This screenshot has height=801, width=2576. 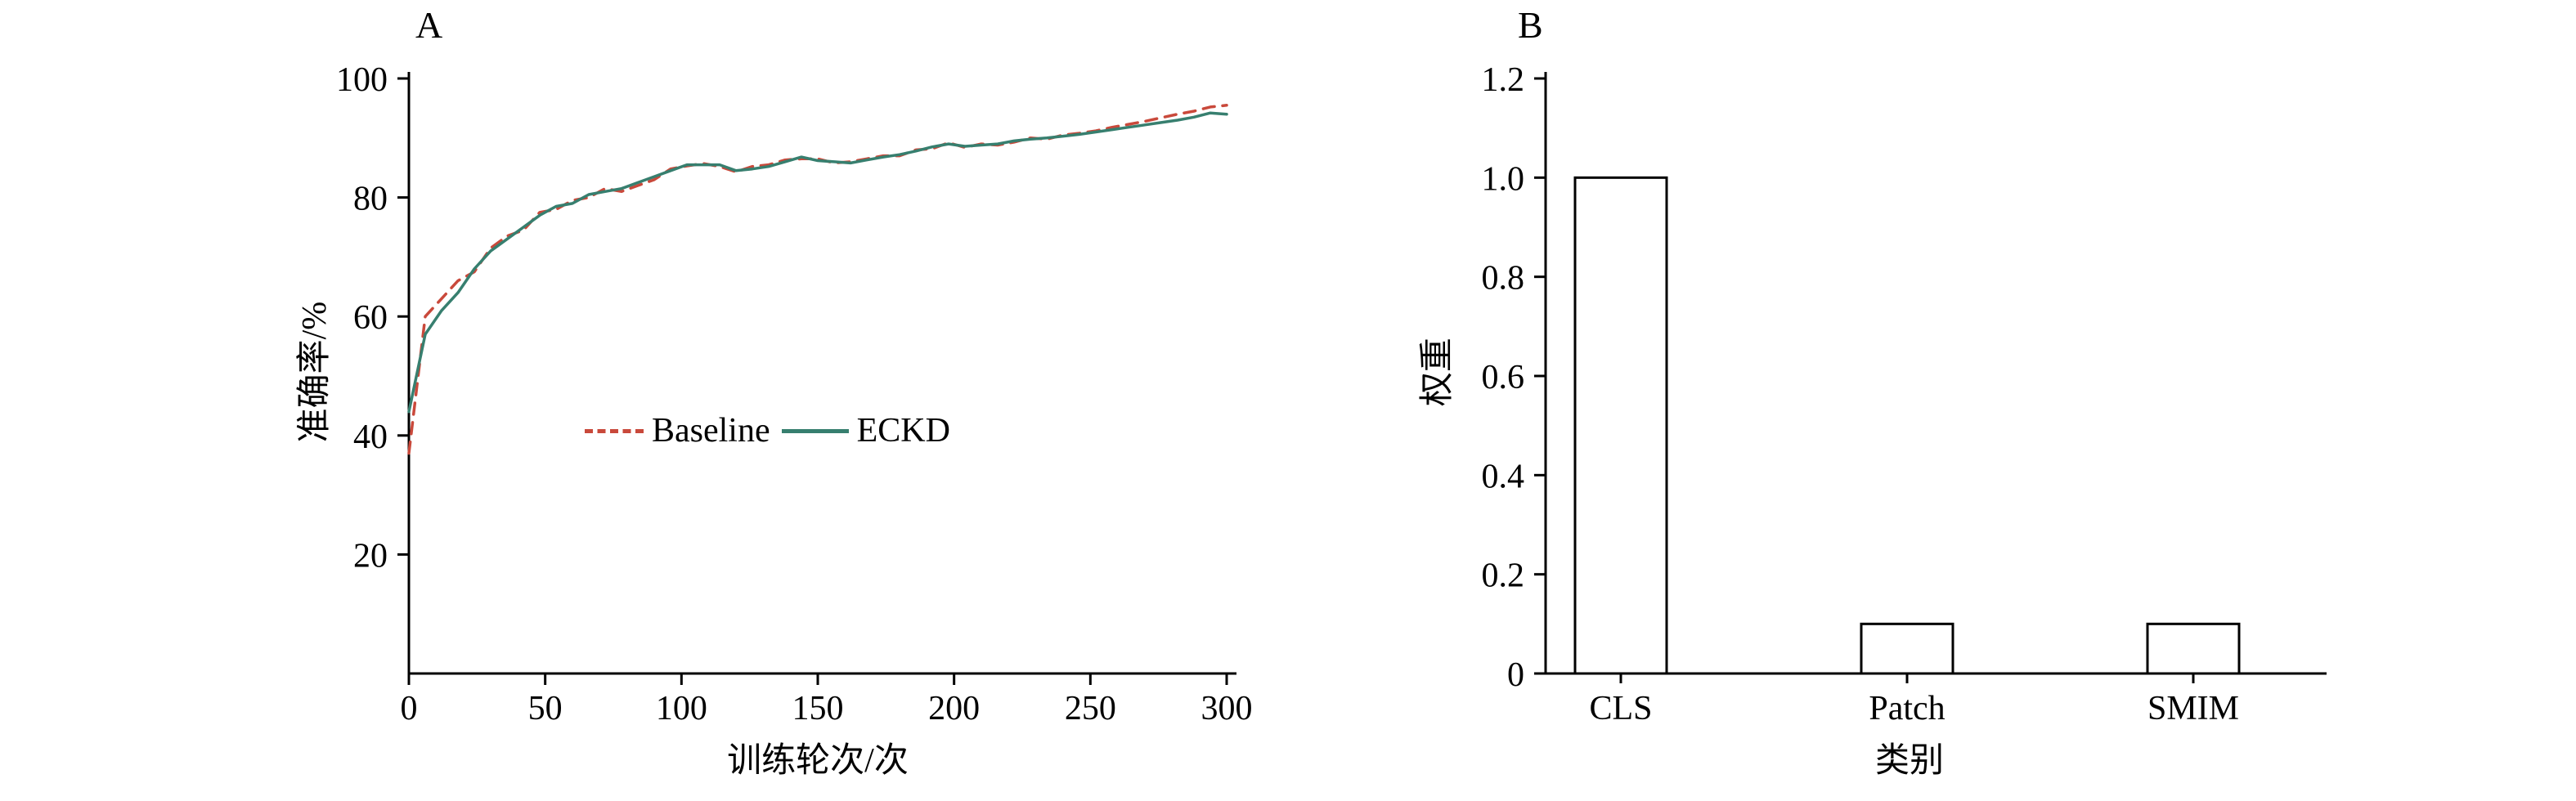 What do you see at coordinates (409, 708) in the screenshot?
I see `x-tick-label: 0` at bounding box center [409, 708].